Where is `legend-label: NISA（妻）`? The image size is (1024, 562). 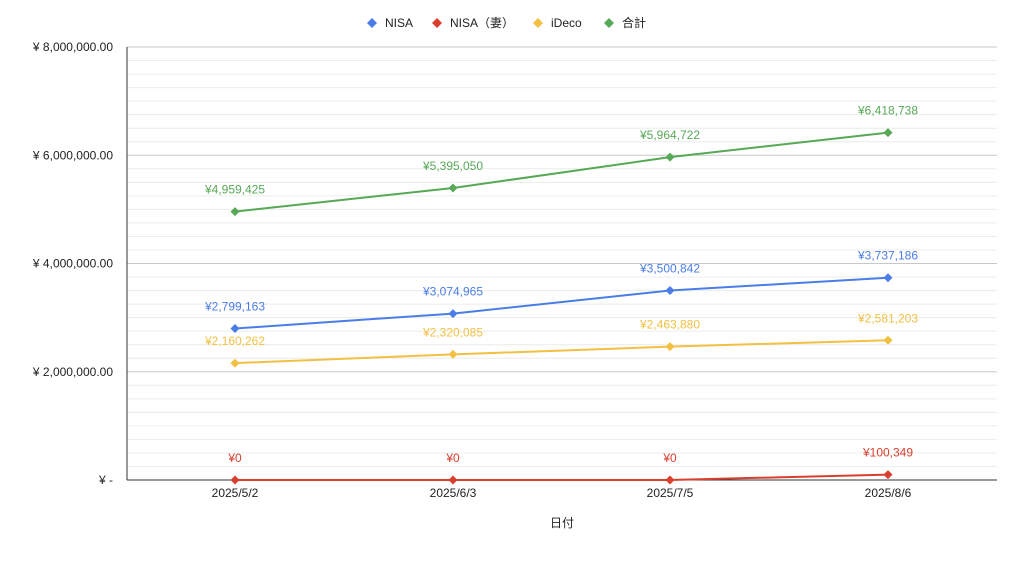
legend-label: NISA（妻） is located at coordinates (482, 23).